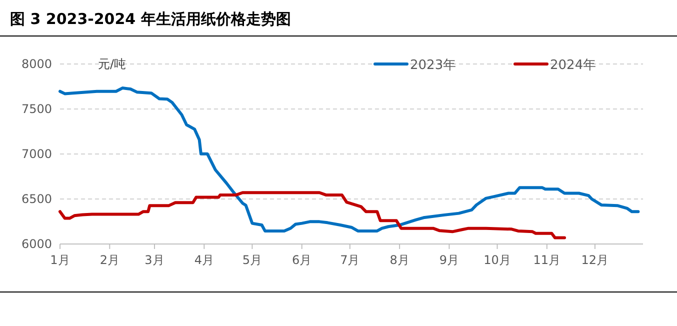 This screenshot has height=326, width=677. Describe the element at coordinates (60, 260) in the screenshot. I see `x-tick-label: 1月` at that location.